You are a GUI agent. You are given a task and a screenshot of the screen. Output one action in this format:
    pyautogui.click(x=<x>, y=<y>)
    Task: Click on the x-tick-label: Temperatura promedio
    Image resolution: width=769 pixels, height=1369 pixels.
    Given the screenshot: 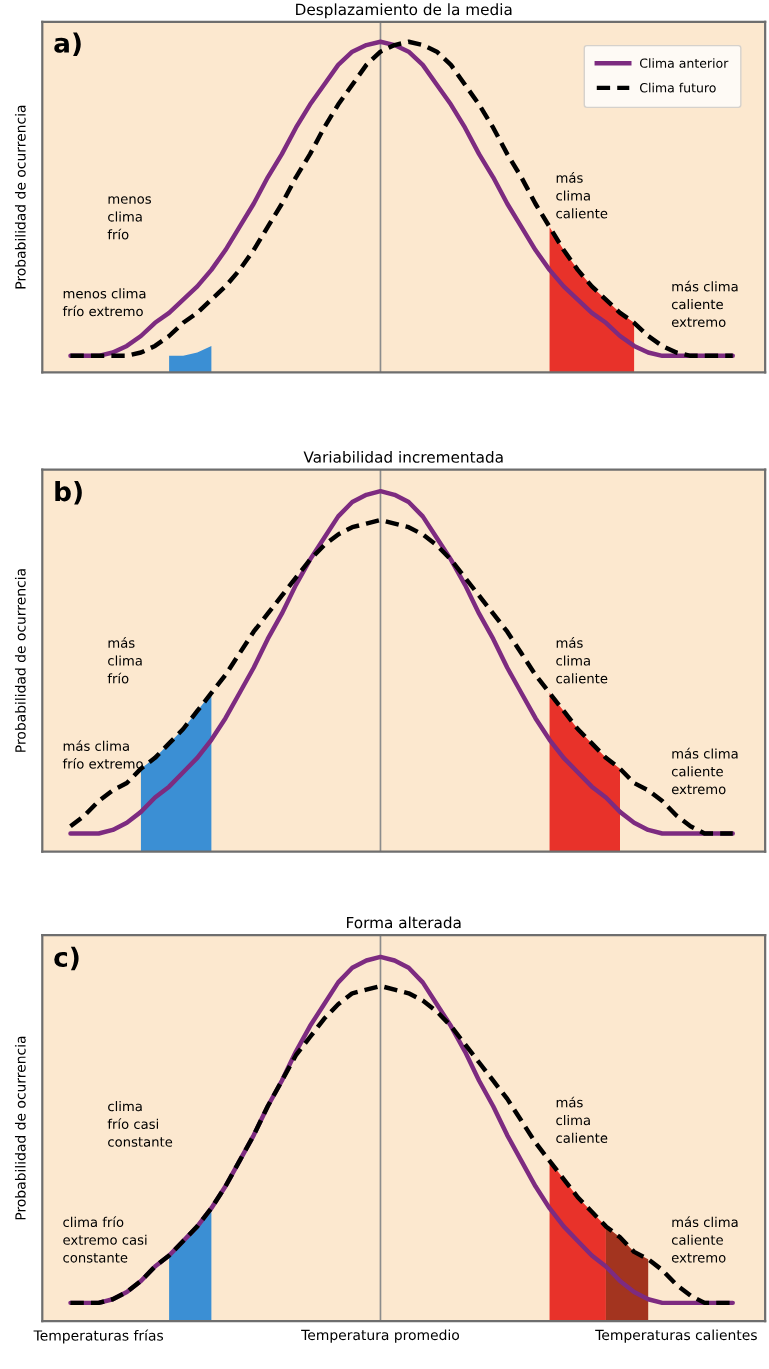 What is the action you would take?
    pyautogui.click(x=380, y=1336)
    